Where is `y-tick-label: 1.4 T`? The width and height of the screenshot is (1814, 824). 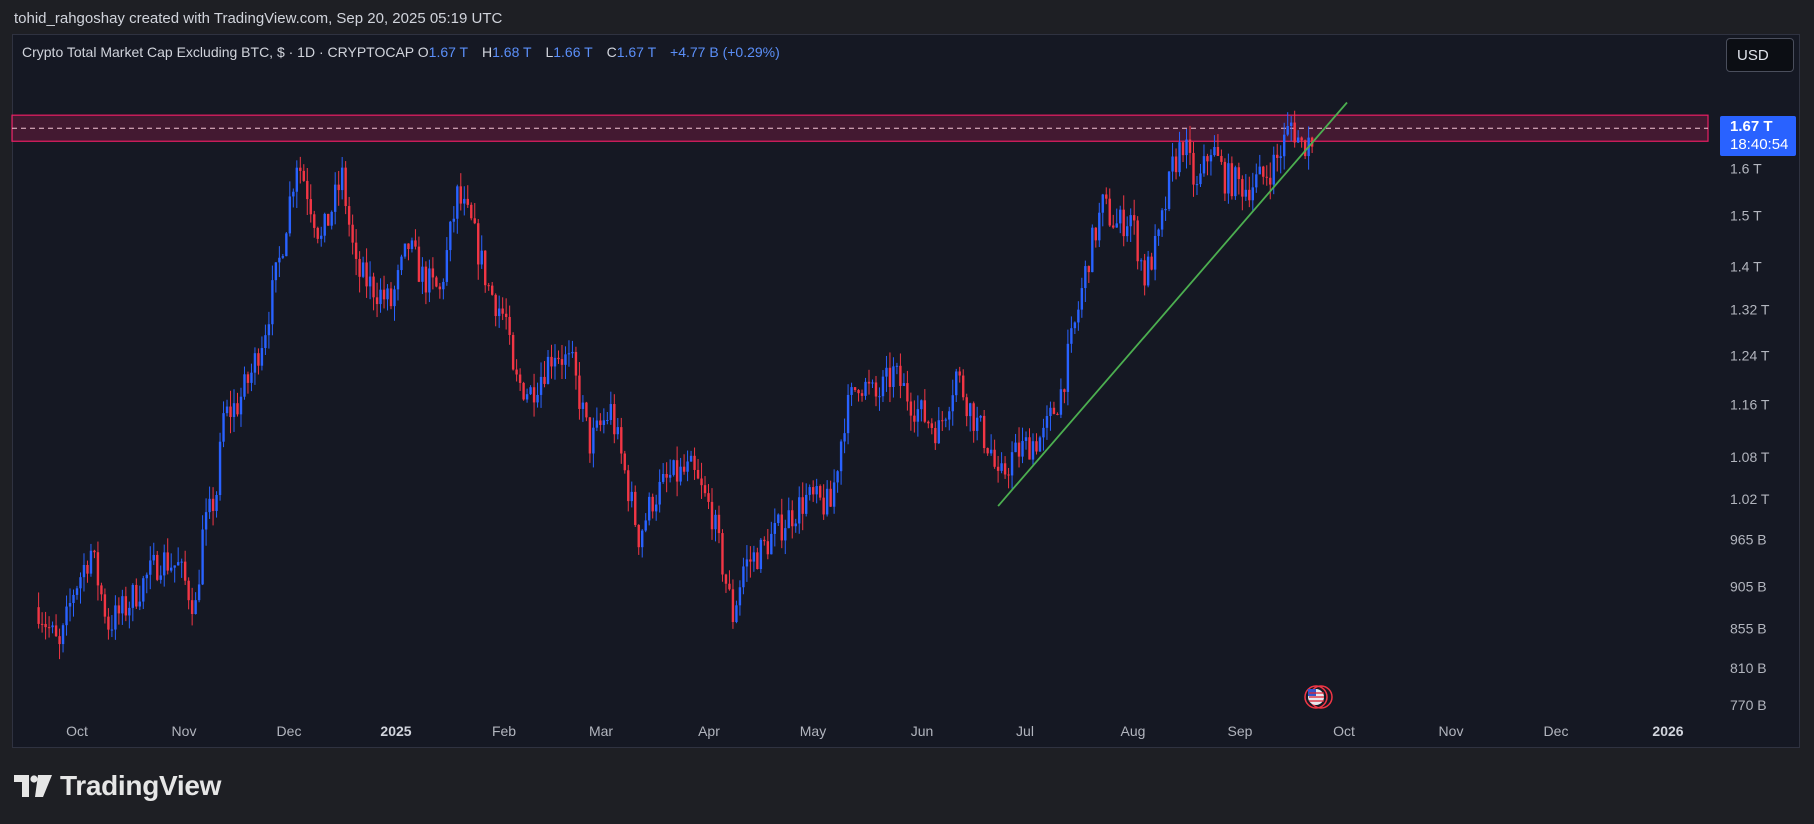
y-tick-label: 1.4 T is located at coordinates (1746, 266).